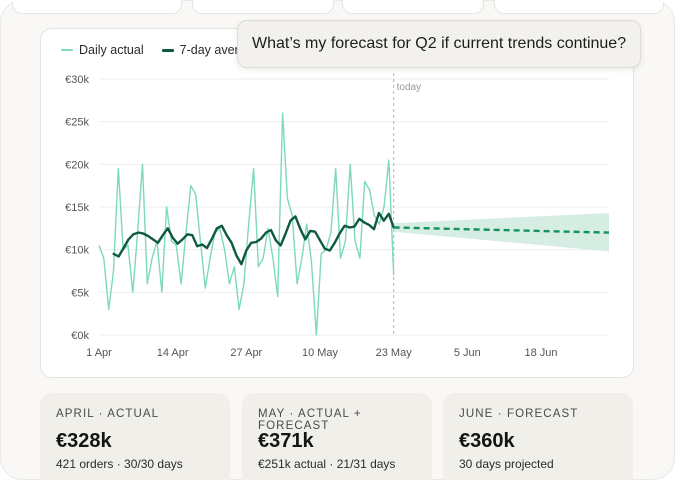 The height and width of the screenshot is (480, 675). What do you see at coordinates (80, 336) in the screenshot?
I see `y-tick-label: €0k` at bounding box center [80, 336].